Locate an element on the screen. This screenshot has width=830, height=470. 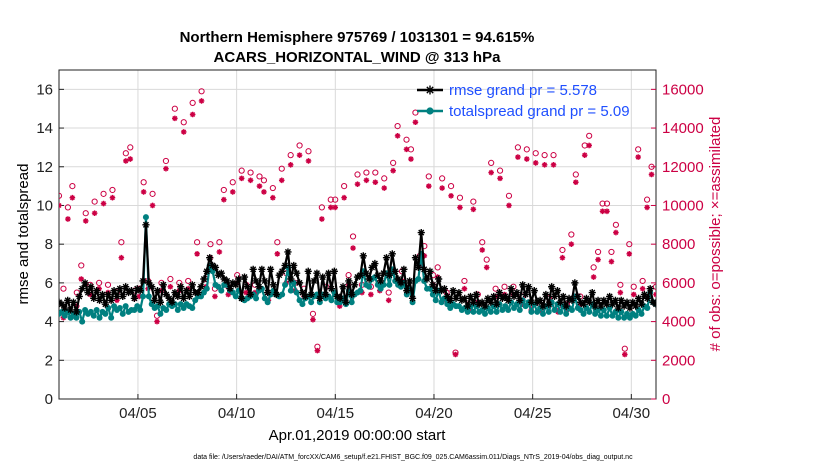
legend-marker-rmse is located at coordinates (430, 90).